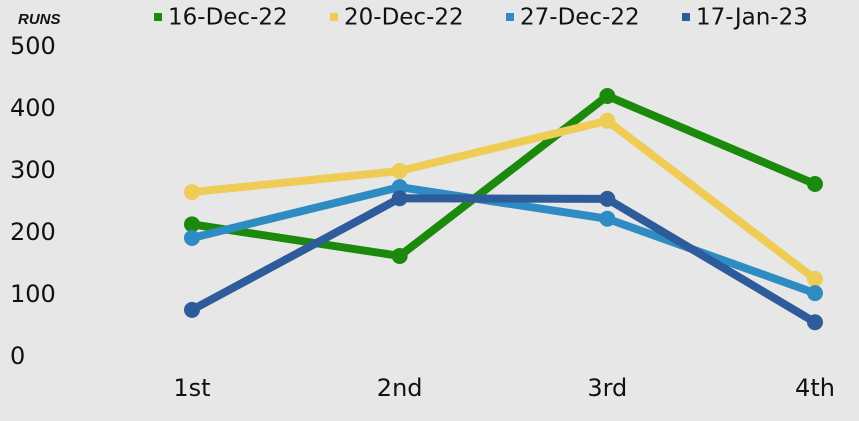  I want to click on y-tick-label: 100, so click(33, 294).